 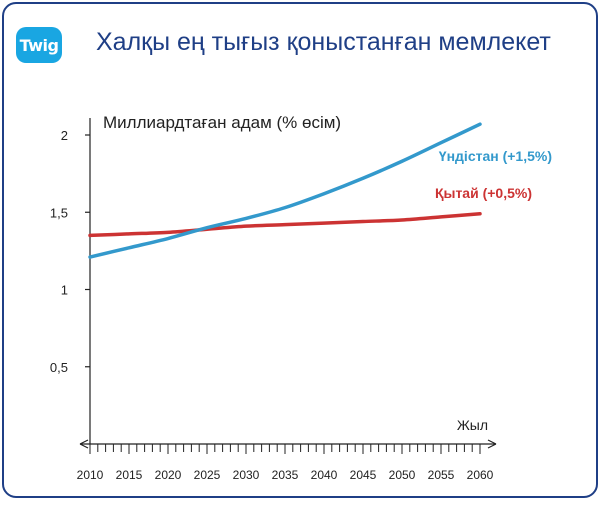 What do you see at coordinates (480, 475) in the screenshot?
I see `x-tick-label: 2060` at bounding box center [480, 475].